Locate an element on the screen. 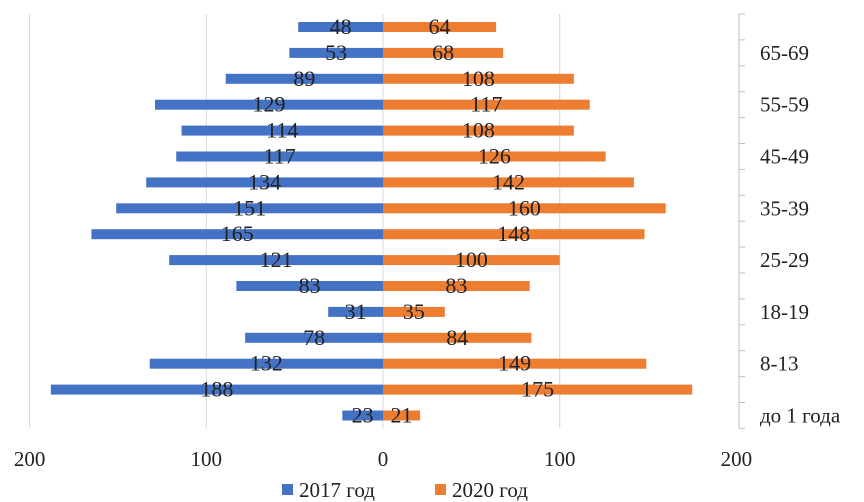 The width and height of the screenshot is (864, 502). data-label-2017: 23 is located at coordinates (363, 415).